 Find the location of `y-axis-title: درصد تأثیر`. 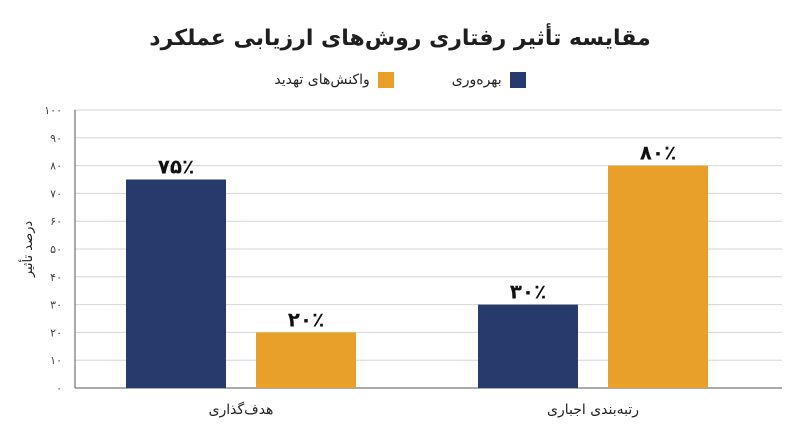

y-axis-title: درصد تأثیر is located at coordinates (27, 250).